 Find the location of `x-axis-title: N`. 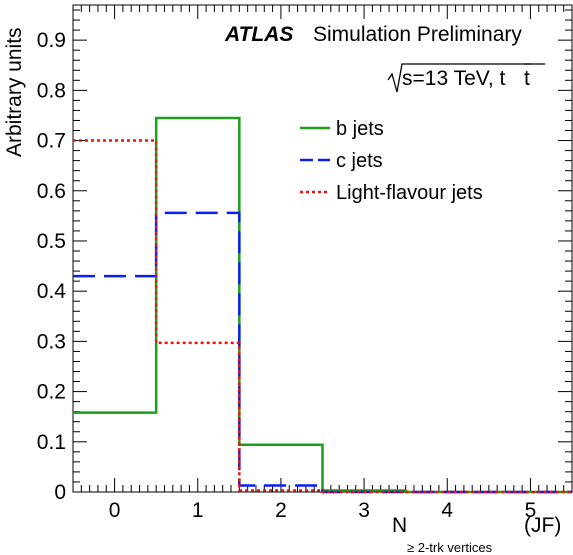

x-axis-title: N is located at coordinates (399, 525).